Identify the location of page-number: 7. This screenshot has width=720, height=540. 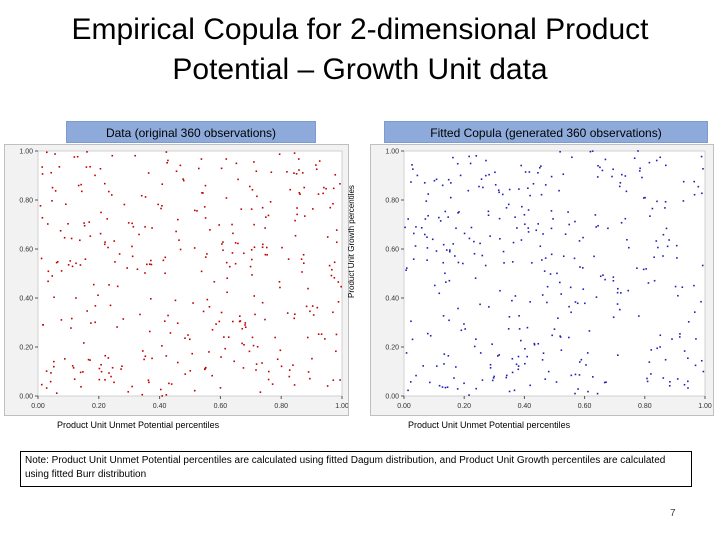
(673, 513).